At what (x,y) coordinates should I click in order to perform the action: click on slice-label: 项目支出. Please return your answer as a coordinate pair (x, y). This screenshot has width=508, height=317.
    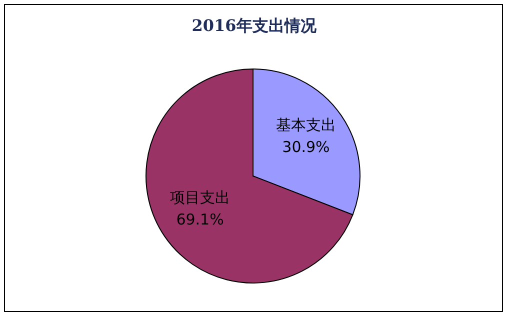
    Looking at the image, I should click on (200, 197).